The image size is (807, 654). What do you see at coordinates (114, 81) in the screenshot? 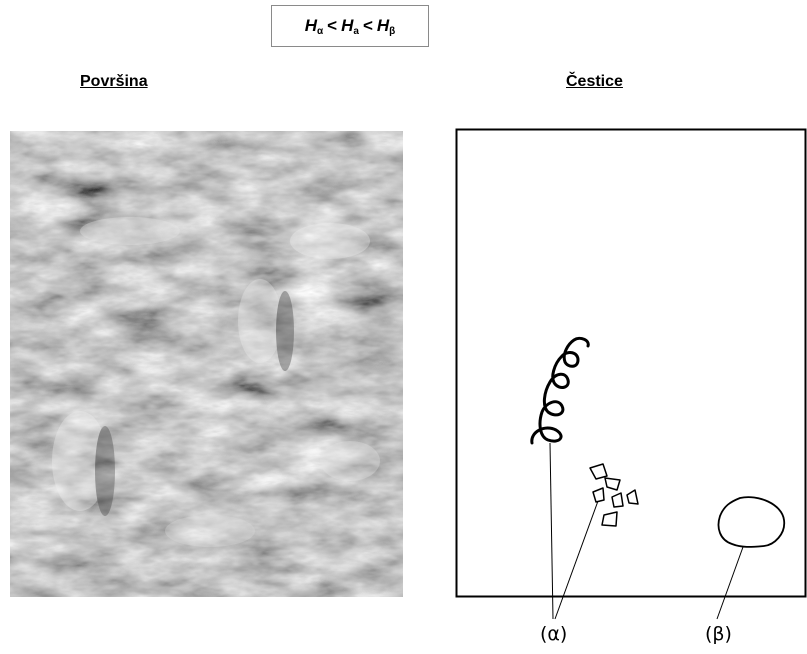
I see `surface-heading: Površina` at bounding box center [114, 81].